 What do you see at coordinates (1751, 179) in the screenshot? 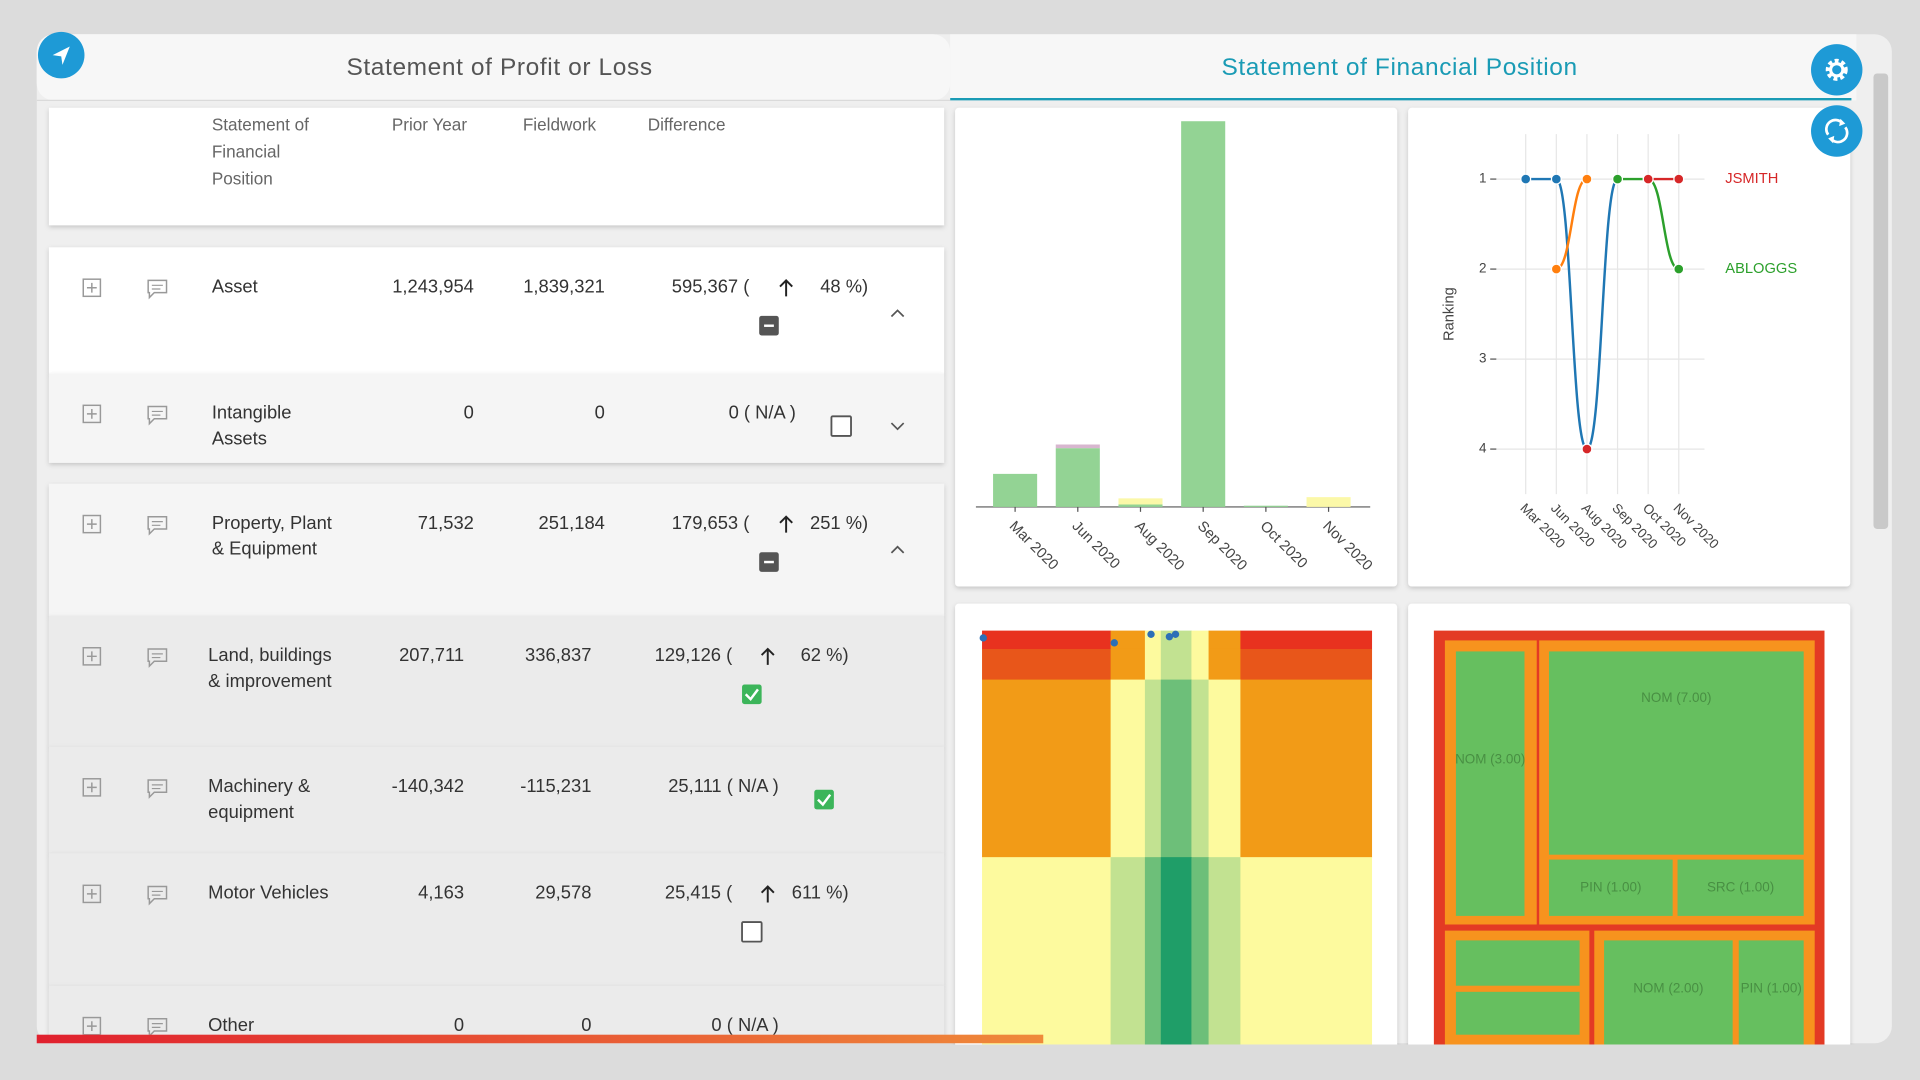
I see `series-label: JSMITH` at bounding box center [1751, 179].